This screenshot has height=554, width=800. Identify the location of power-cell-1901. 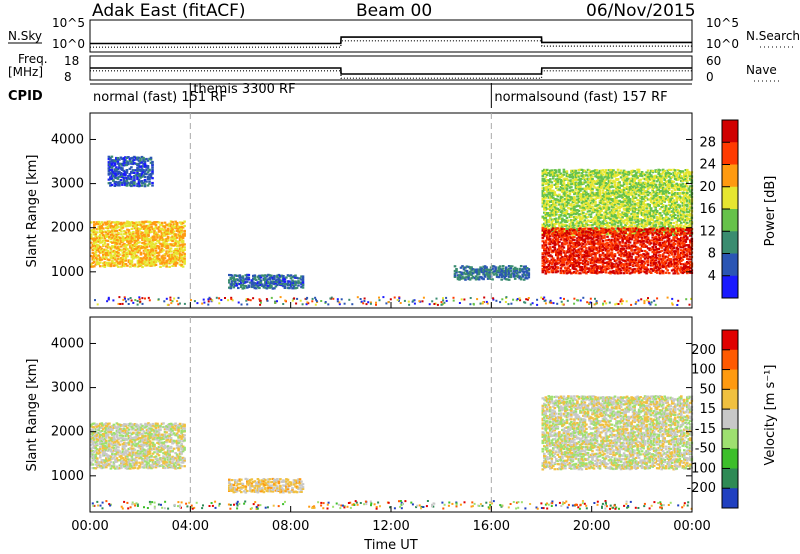
(550, 224).